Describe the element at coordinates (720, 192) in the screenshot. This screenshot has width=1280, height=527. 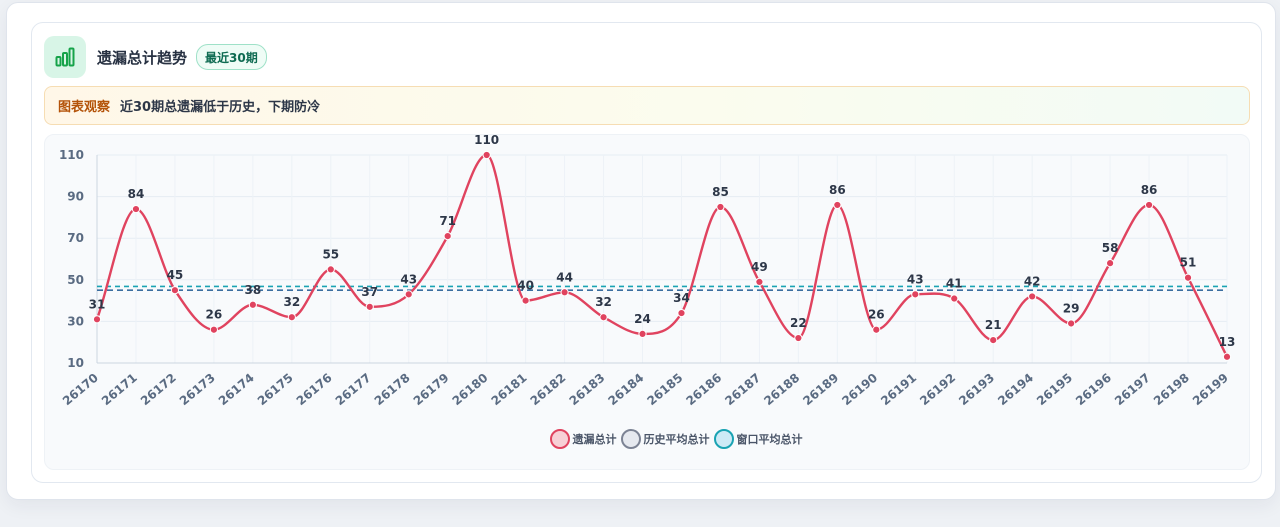
I see `data-label: 85` at that location.